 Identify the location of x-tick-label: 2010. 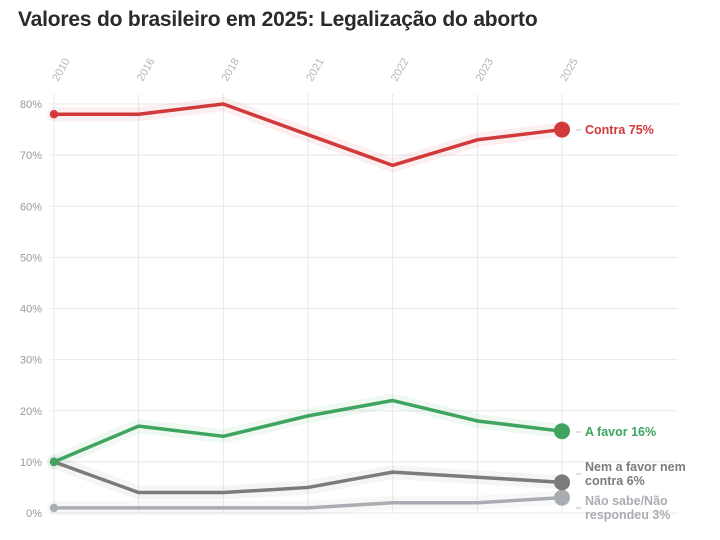
(61, 69).